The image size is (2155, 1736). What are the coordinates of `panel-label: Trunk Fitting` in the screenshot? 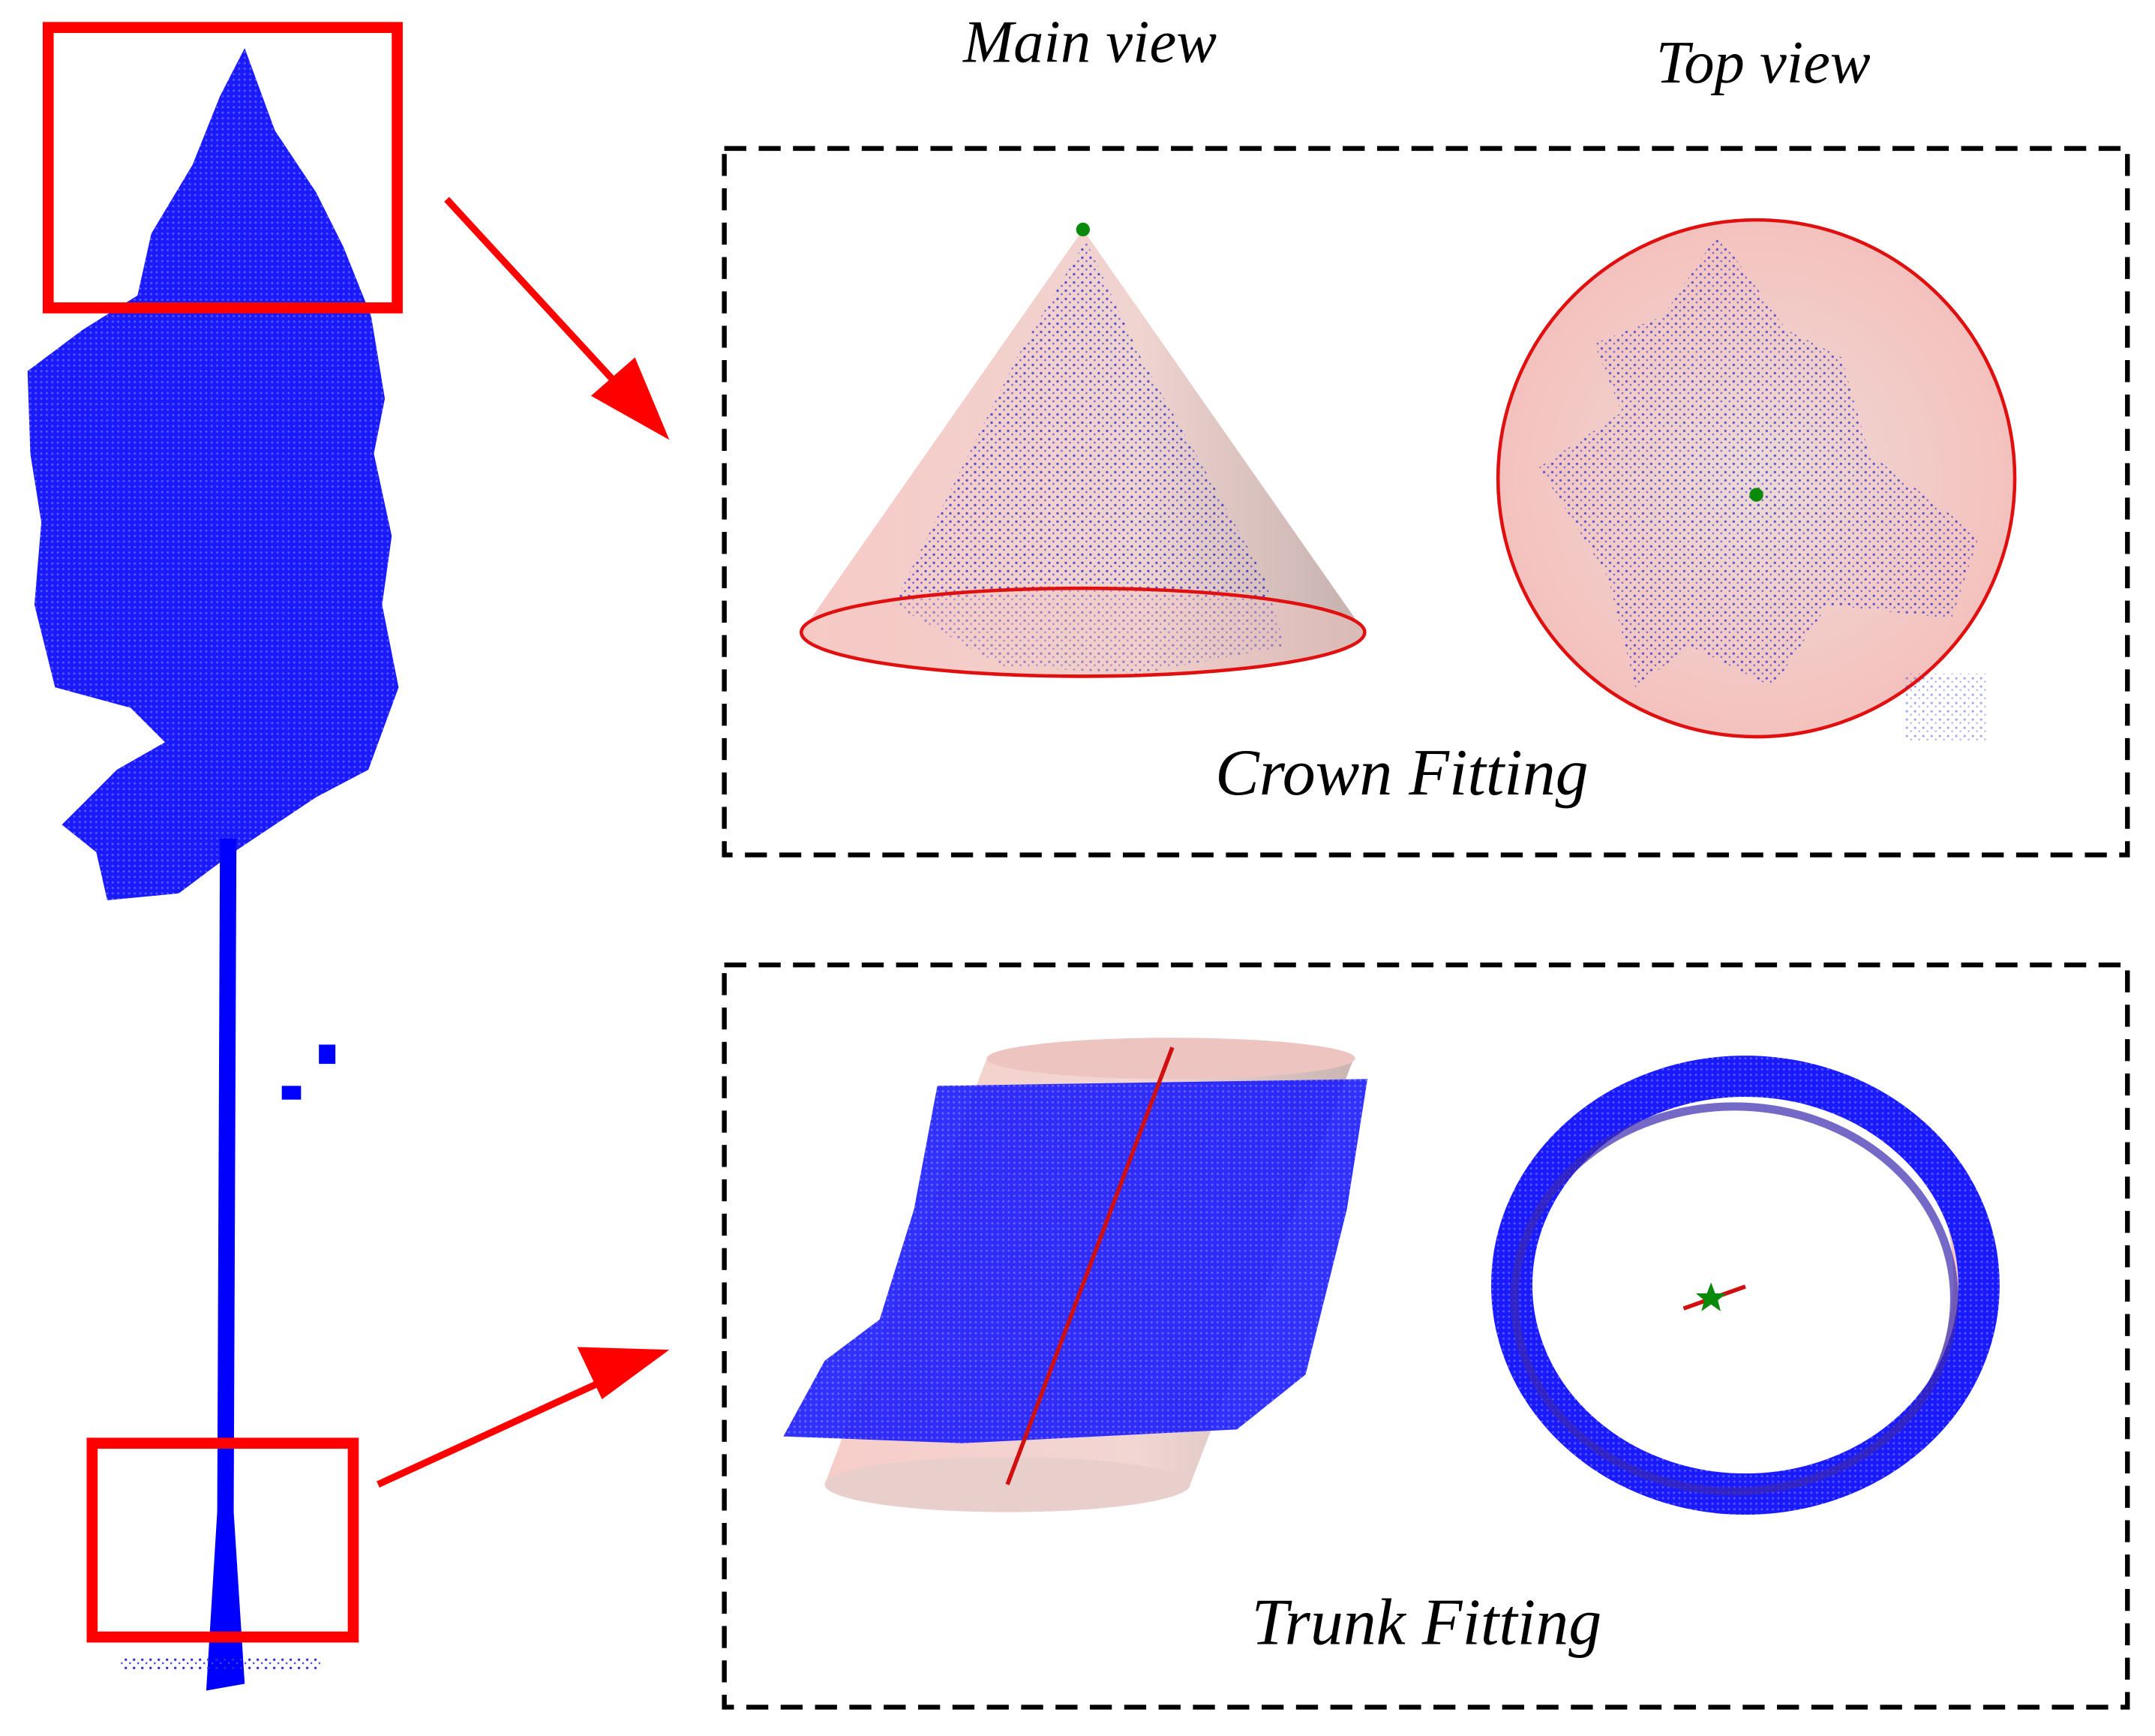 It's located at (1427, 1623).